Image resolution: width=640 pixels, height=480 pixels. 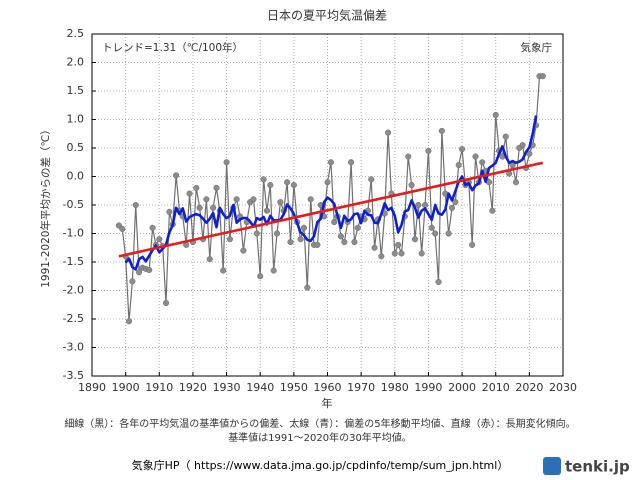 I want to click on x-tick-label: 1980, so click(x=395, y=387).